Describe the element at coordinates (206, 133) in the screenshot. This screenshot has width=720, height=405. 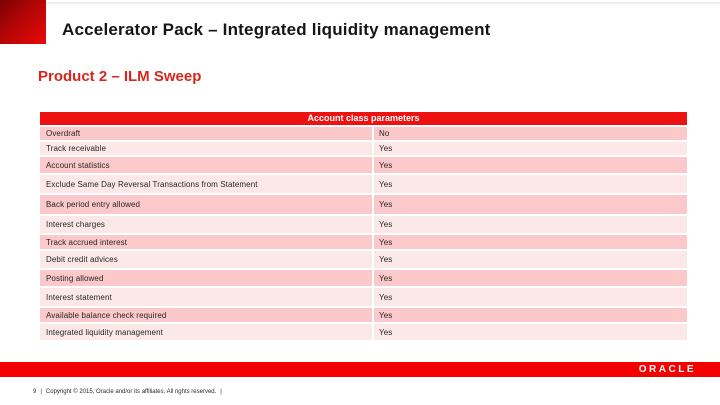
I see `param-label: Overdraft` at that location.